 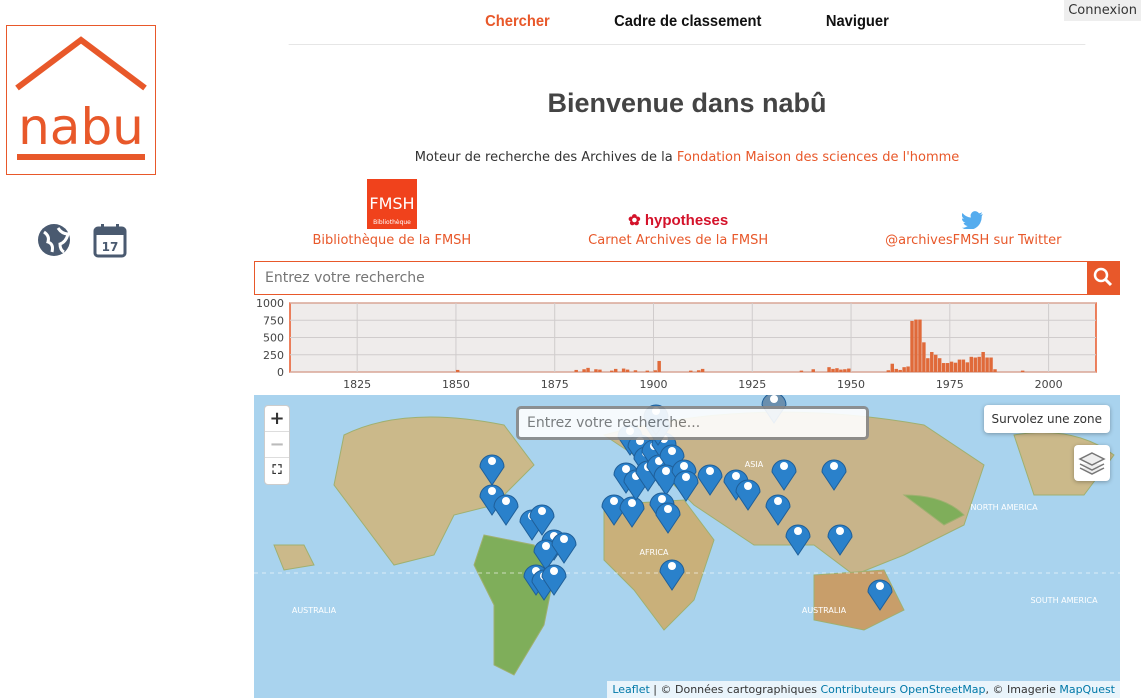 I want to click on x-tick-label: 1825, so click(x=357, y=384).